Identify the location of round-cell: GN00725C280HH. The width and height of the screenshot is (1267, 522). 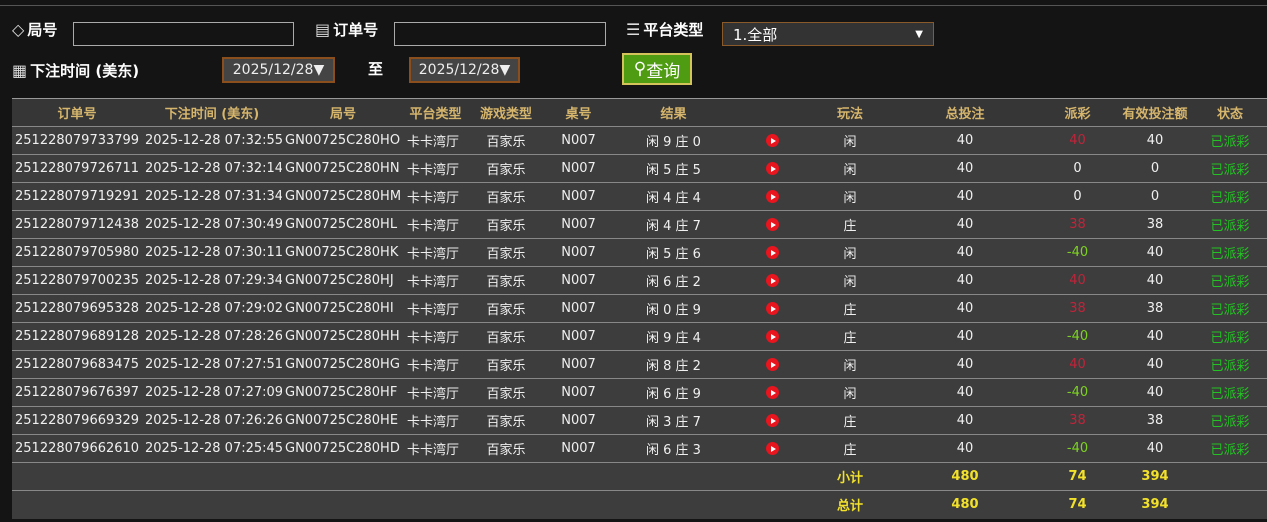
(343, 336).